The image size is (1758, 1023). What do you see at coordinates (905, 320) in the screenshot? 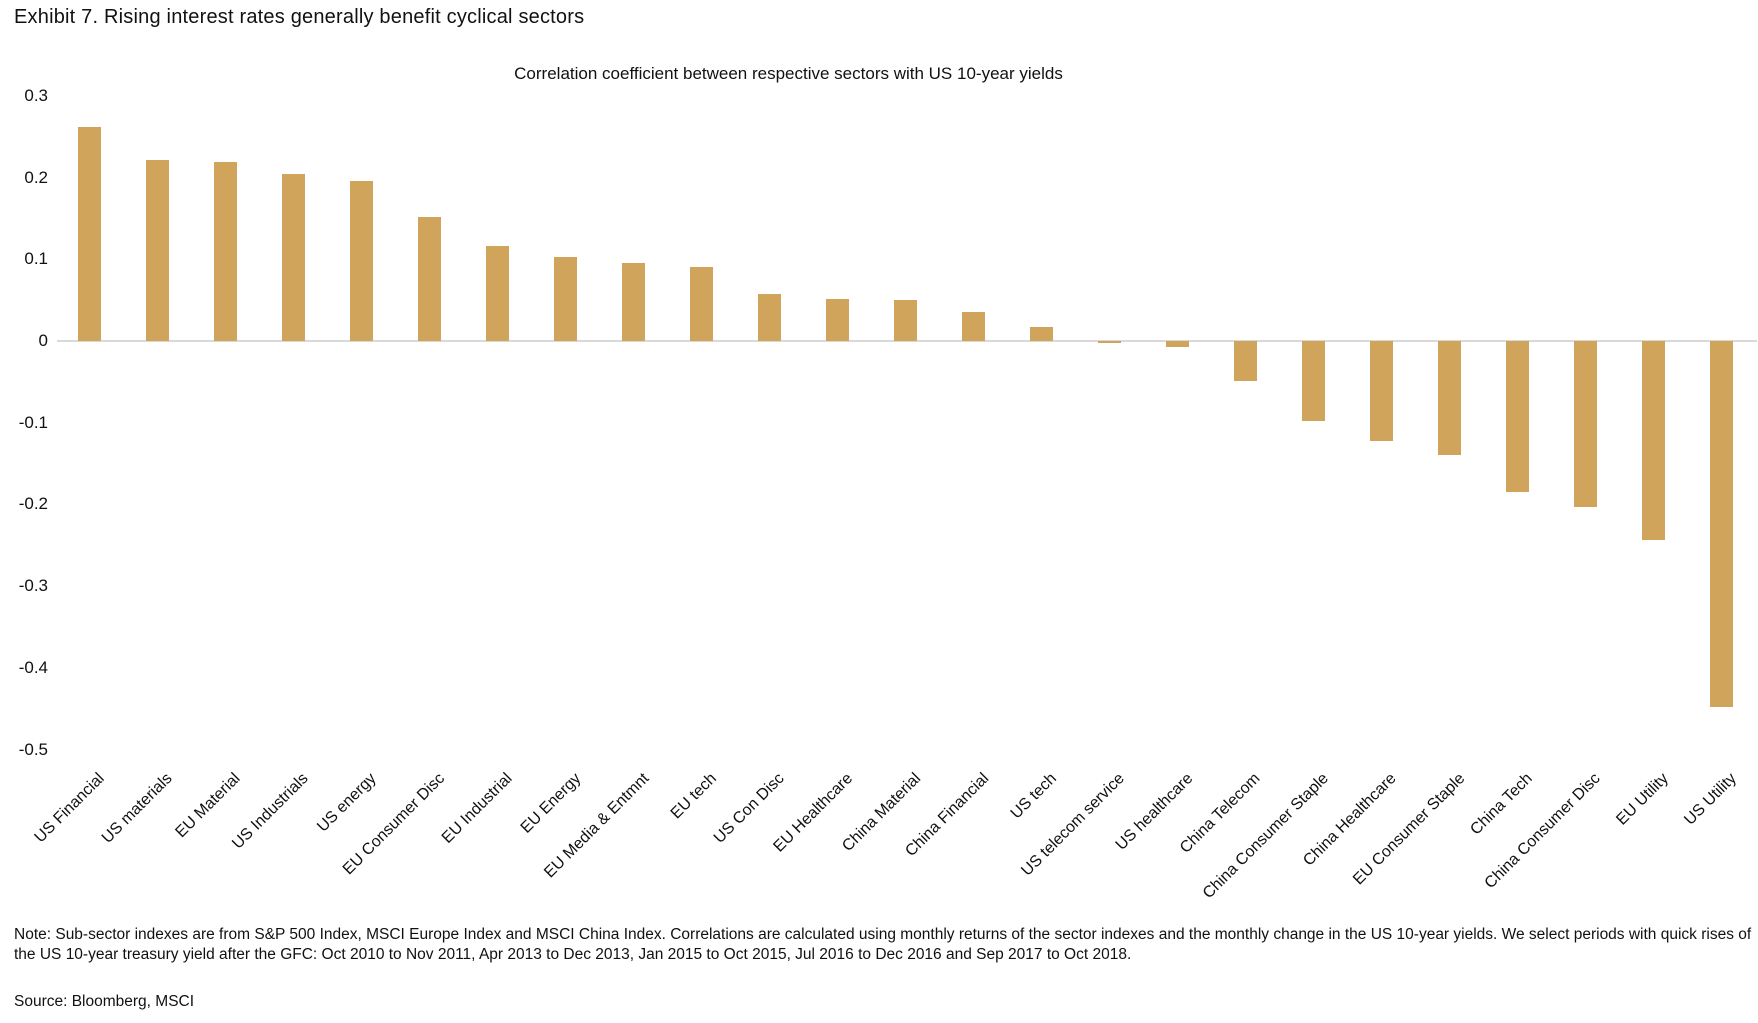
I see `bar-china-material` at bounding box center [905, 320].